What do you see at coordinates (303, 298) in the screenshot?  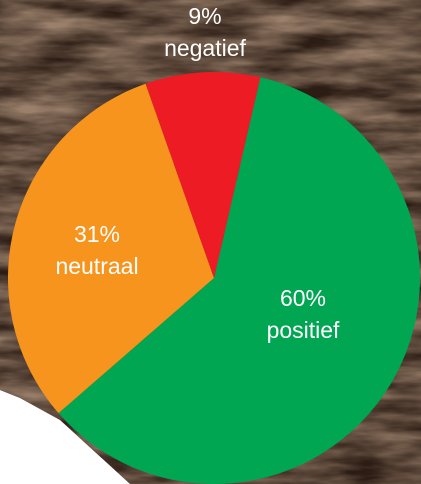 I see `slice-value-label: 60%` at bounding box center [303, 298].